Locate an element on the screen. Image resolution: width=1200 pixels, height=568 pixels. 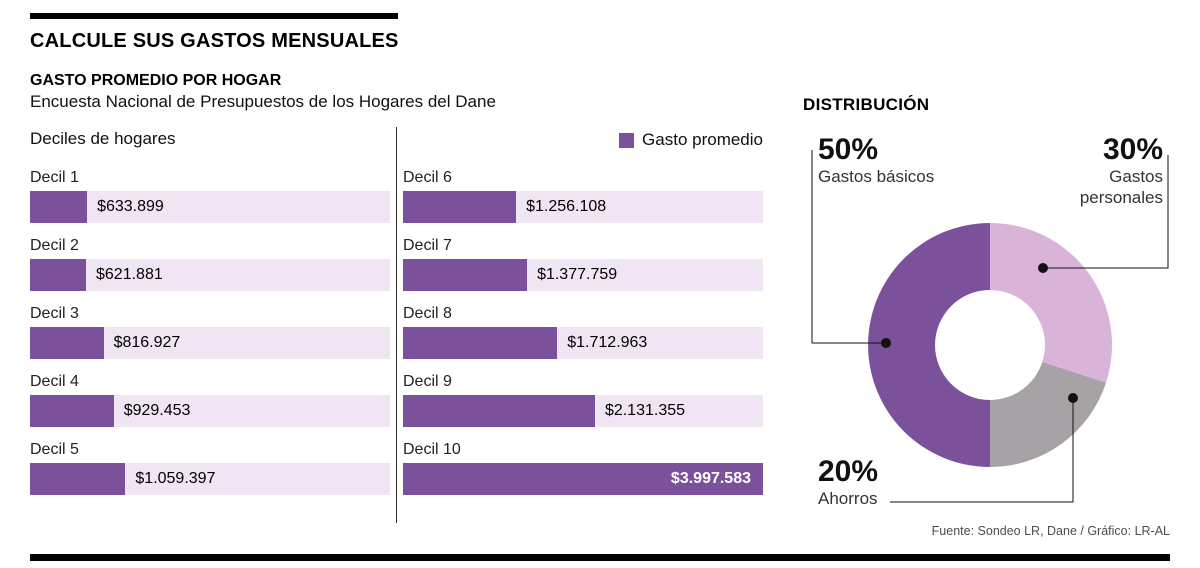
bar-track: $2.131.355 is located at coordinates (583, 411).